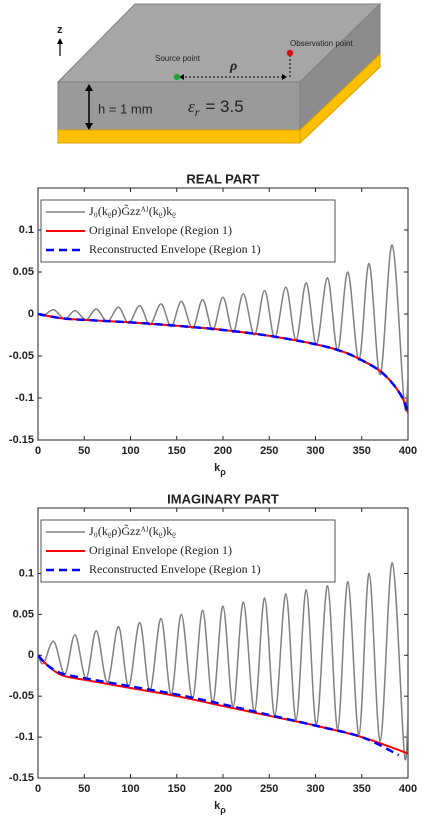 The width and height of the screenshot is (423, 823). Describe the element at coordinates (222, 178) in the screenshot. I see `chart-title: REAL PART` at that location.